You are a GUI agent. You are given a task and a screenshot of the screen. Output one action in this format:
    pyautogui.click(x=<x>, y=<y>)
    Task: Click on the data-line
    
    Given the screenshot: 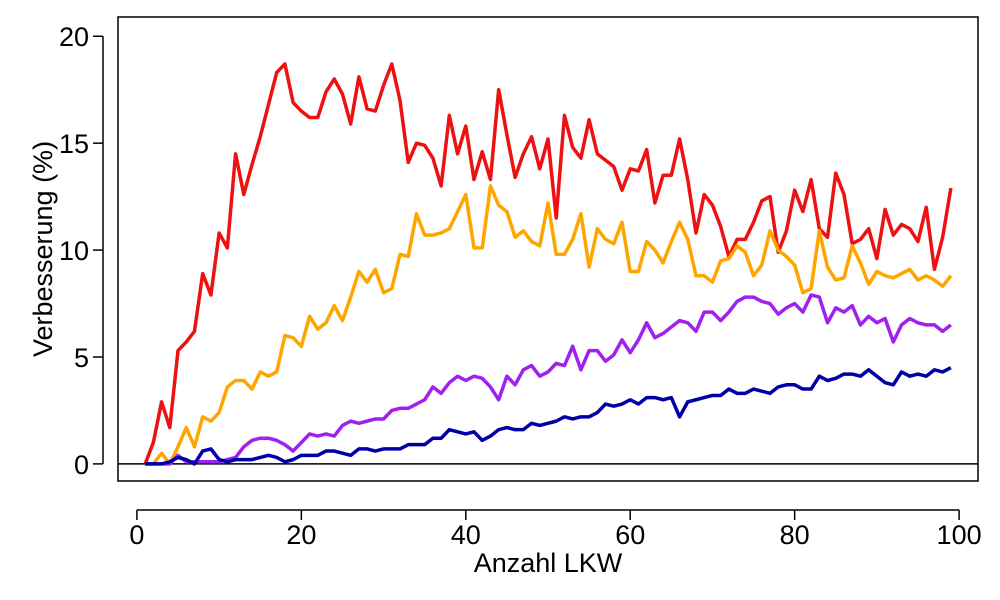 What is the action you would take?
    pyautogui.click(x=548, y=416)
    